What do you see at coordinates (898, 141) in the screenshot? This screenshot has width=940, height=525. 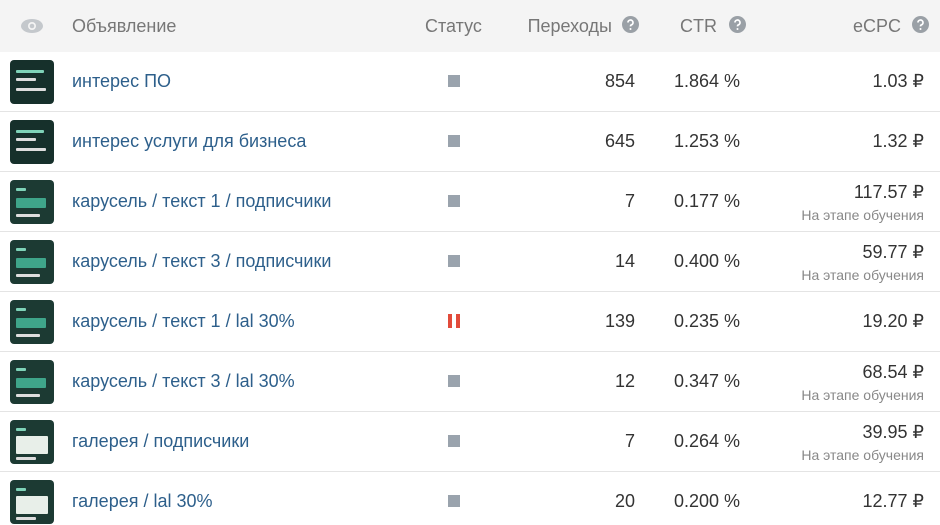 I see `ecpc: 1.32 ₽` at bounding box center [898, 141].